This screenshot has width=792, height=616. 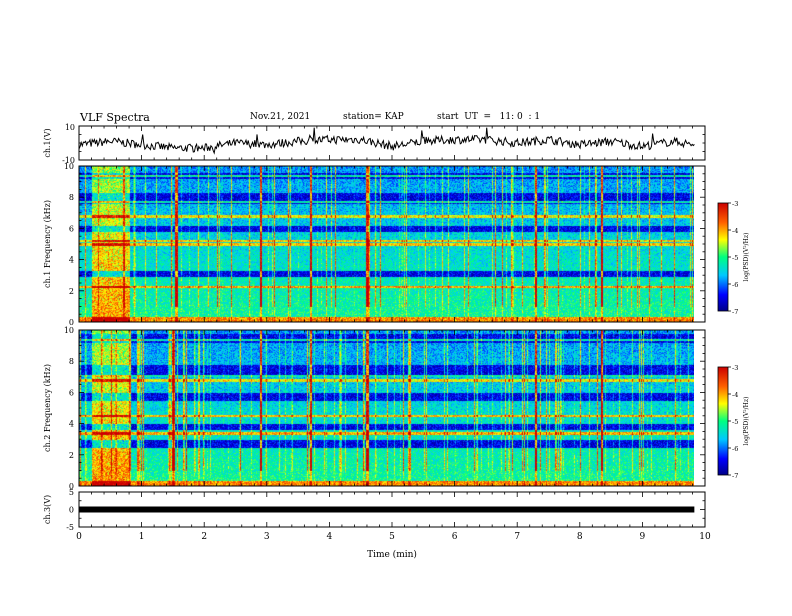 I want to click on x-tick-label: 10, so click(x=705, y=537).